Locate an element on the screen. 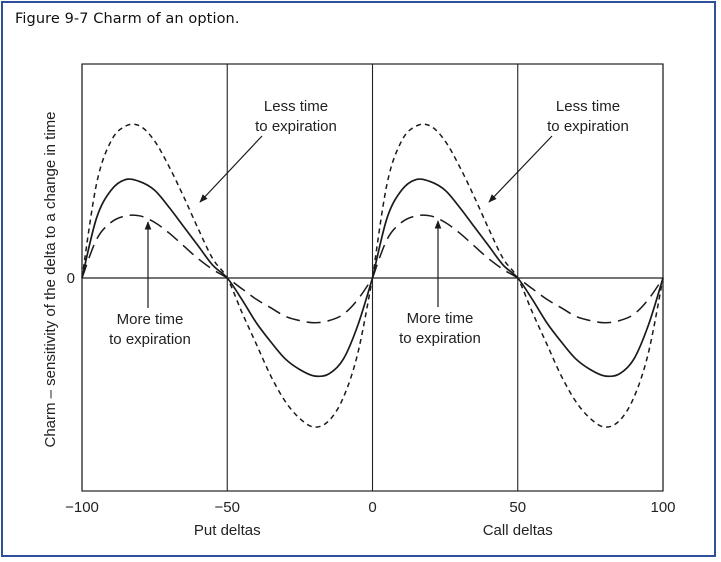 The width and height of the screenshot is (721, 562). x-tick-label: 50 is located at coordinates (517, 507).